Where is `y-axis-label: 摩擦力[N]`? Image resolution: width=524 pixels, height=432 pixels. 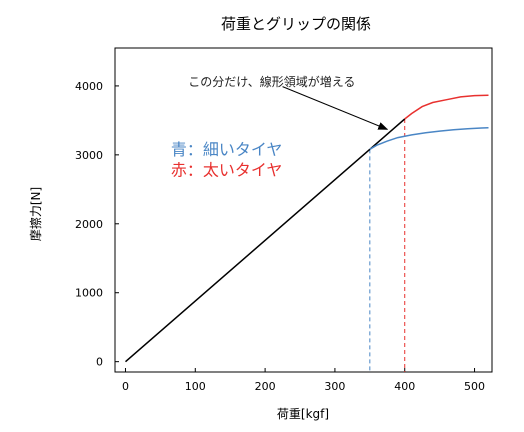
y-axis-label: 摩擦力[N] is located at coordinates (35, 214).